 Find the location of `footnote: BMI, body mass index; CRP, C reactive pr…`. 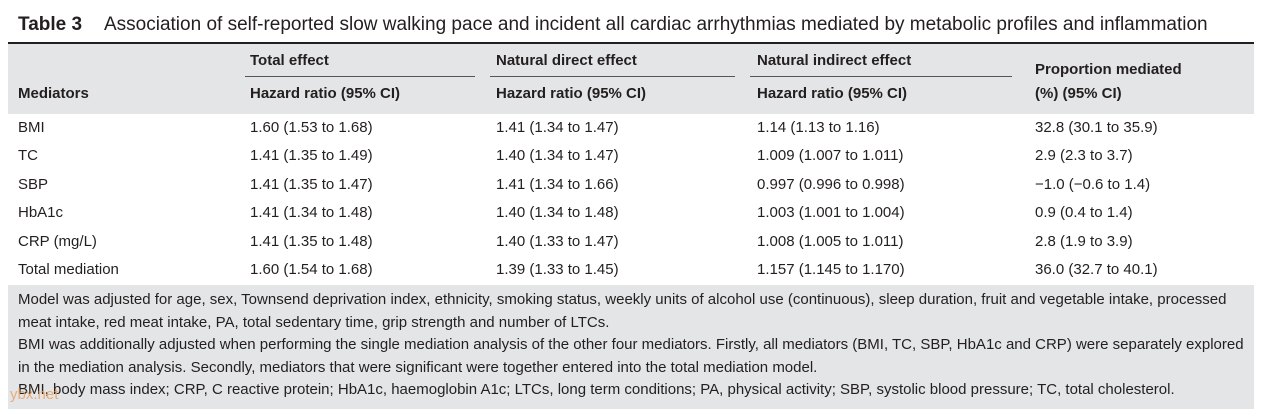

footnote: BMI, body mass index; CRP, C reactive pr… is located at coordinates (596, 389).